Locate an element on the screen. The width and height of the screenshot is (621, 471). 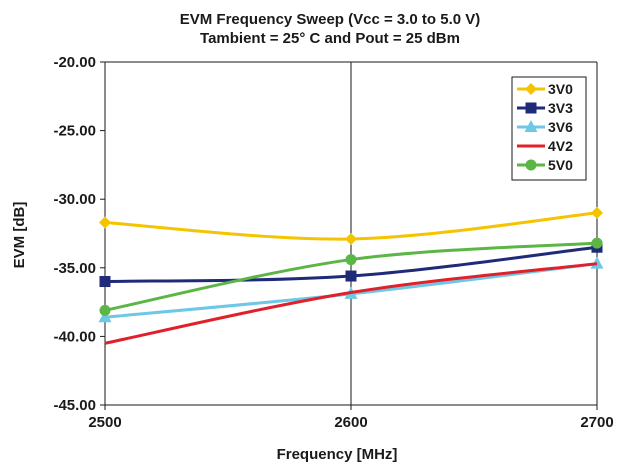
series-5V0 is located at coordinates (351, 276).